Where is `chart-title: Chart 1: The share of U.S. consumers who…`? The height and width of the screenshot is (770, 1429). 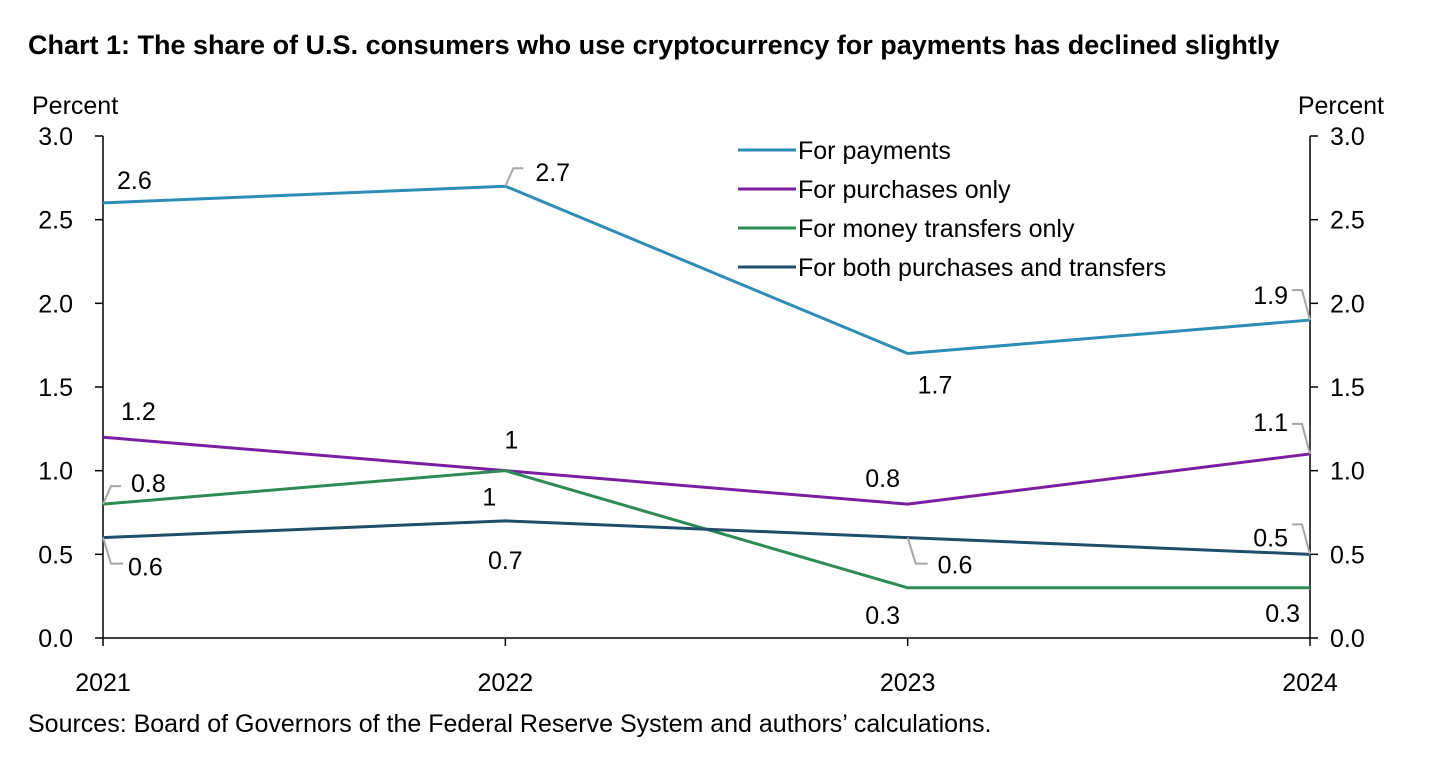
chart-title: Chart 1: The share of U.S. consumers who… is located at coordinates (654, 45).